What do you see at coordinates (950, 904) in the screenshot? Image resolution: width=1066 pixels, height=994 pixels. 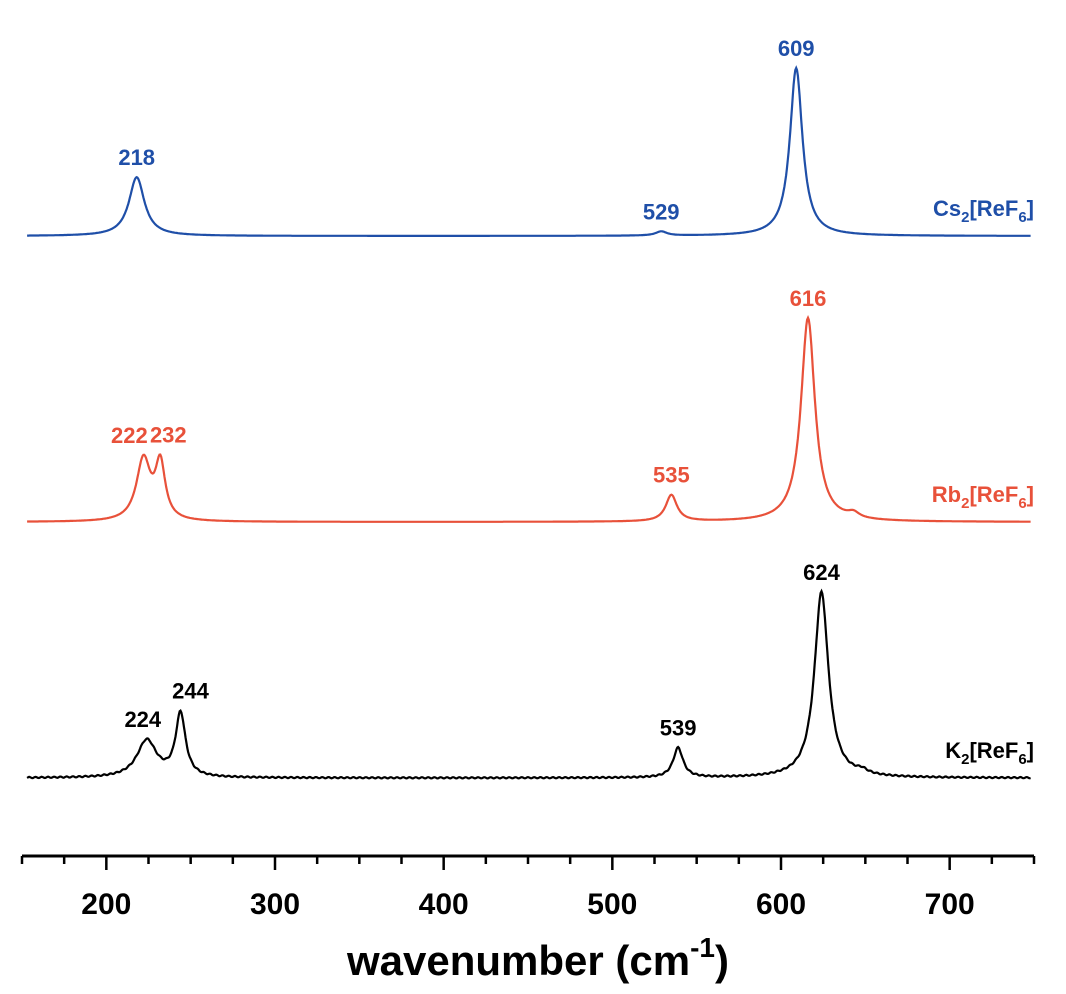 I see `x-tick-label: 700` at bounding box center [950, 904].